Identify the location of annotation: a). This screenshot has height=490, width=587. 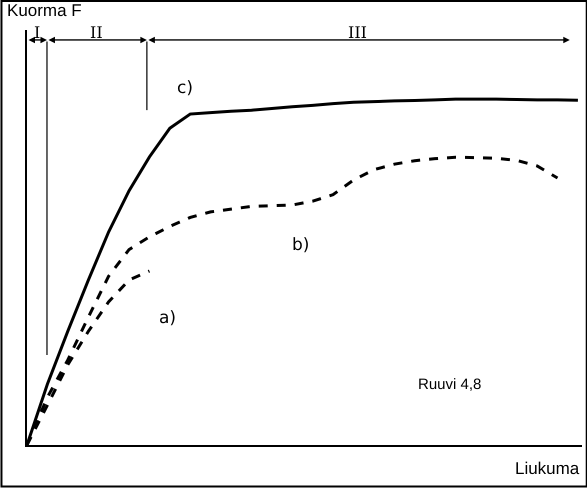
(167, 318).